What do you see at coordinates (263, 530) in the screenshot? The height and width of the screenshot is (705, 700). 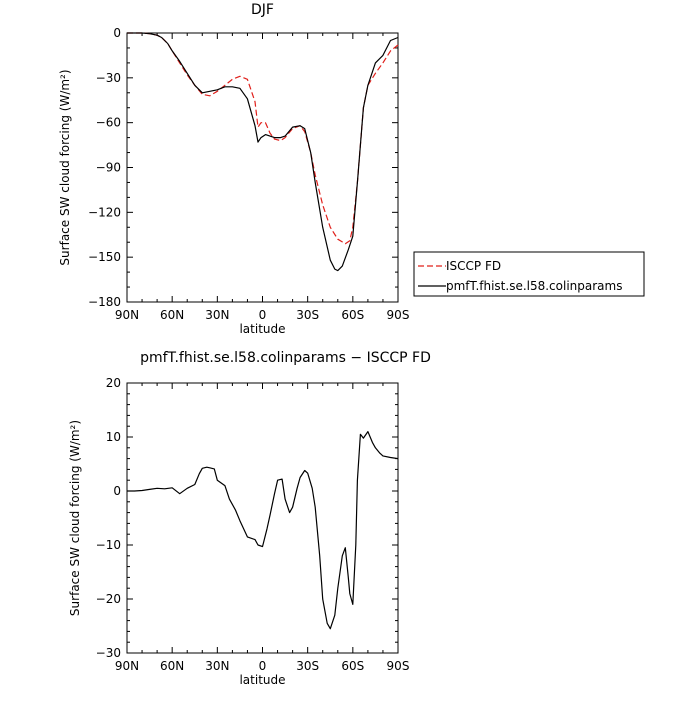 I see `difference-series-line` at bounding box center [263, 530].